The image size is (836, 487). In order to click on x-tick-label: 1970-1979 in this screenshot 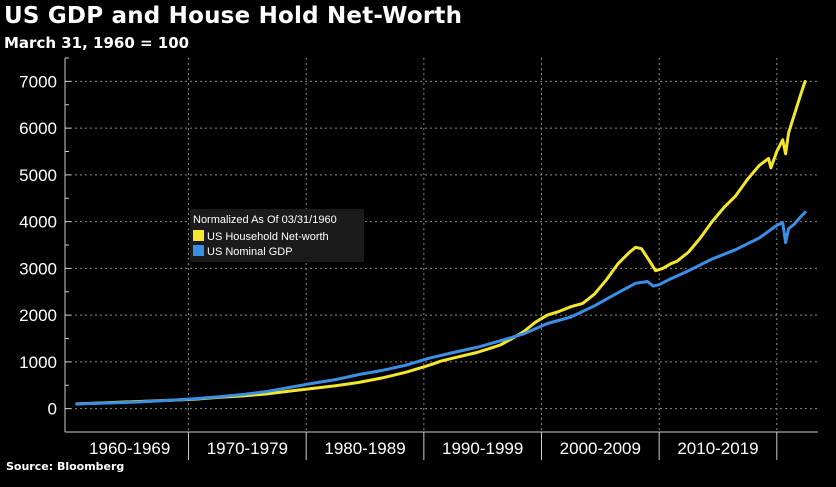, I will do `click(247, 448)`.